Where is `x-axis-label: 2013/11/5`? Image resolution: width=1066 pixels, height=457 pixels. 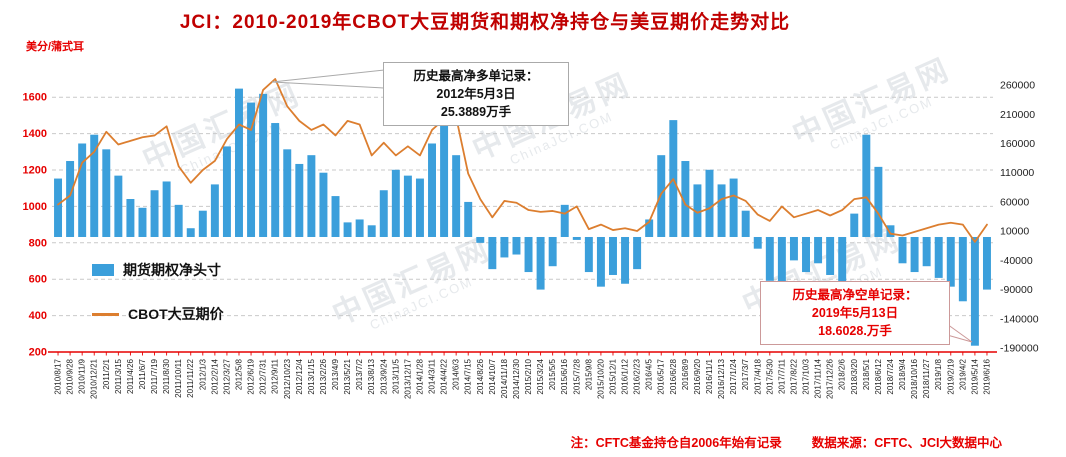 x-axis-label: 2013/11/5 is located at coordinates (395, 376).